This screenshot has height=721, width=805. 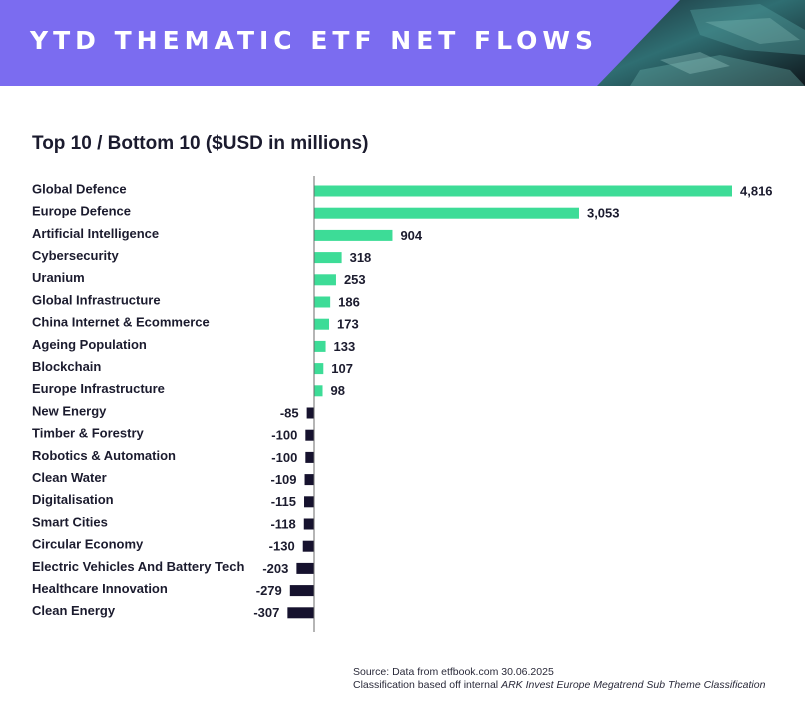 I want to click on value-label: -85, so click(x=289, y=412).